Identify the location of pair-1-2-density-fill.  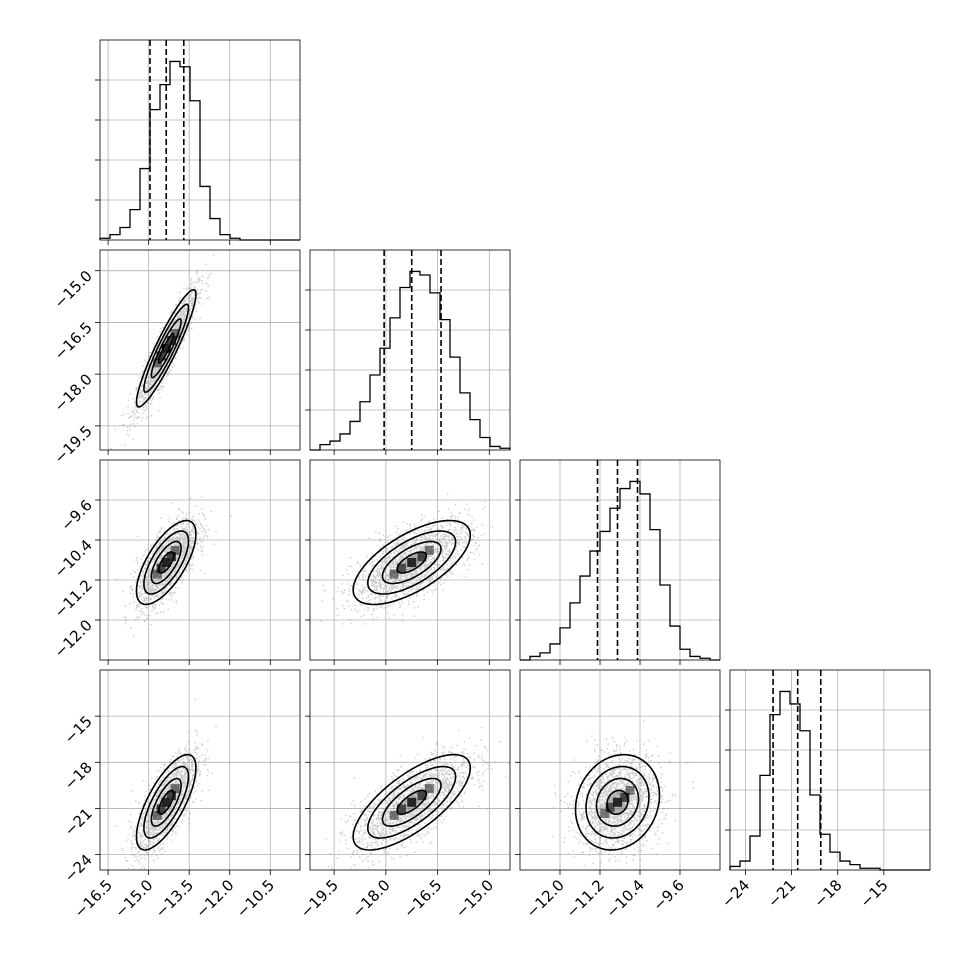
(412, 562).